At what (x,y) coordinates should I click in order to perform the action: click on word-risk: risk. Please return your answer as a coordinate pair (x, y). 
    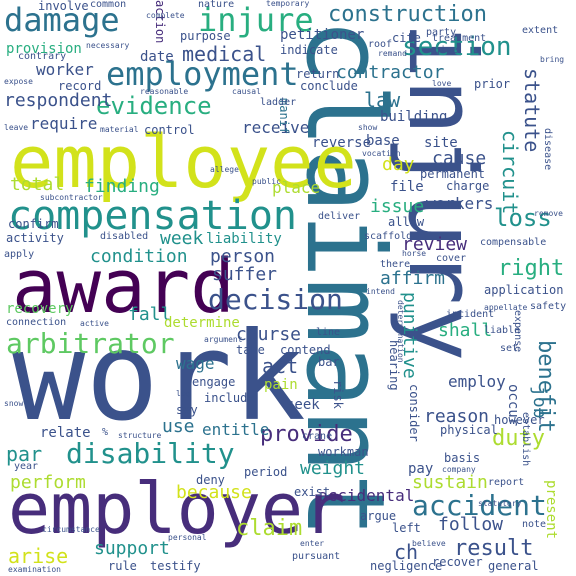
    Looking at the image, I should click on (338, 394).